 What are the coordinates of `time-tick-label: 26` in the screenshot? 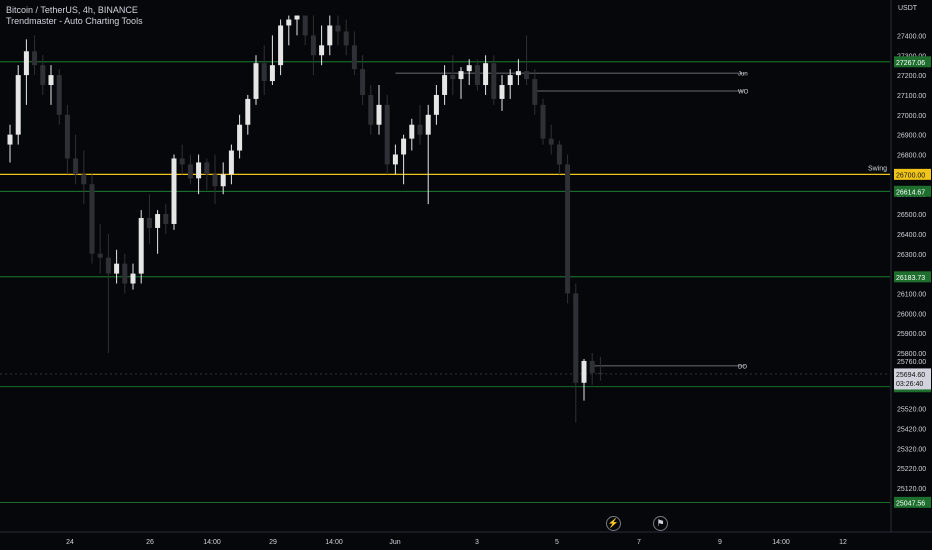 It's located at (150, 542).